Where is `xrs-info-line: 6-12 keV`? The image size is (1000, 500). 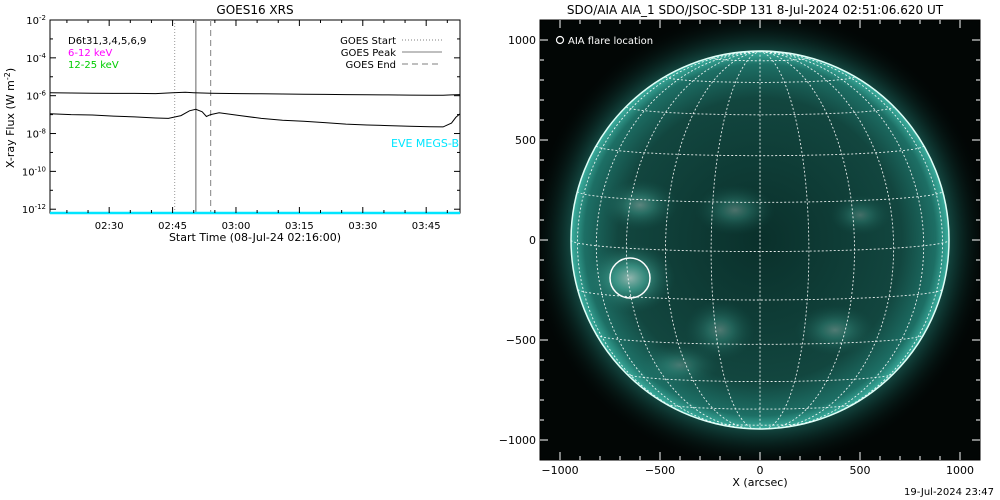
xrs-info-line: 6-12 keV is located at coordinates (90, 53).